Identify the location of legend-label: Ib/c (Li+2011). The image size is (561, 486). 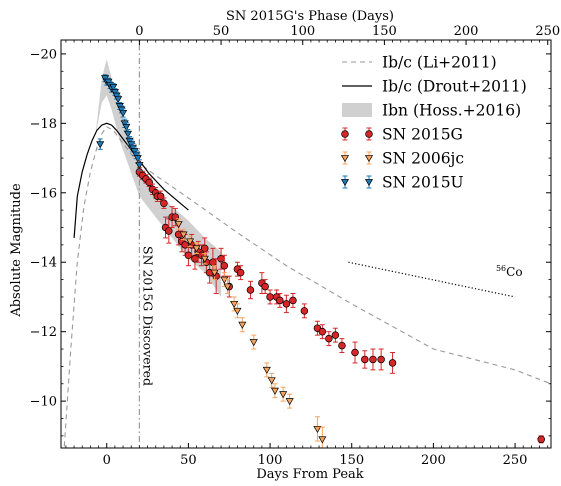
(439, 63).